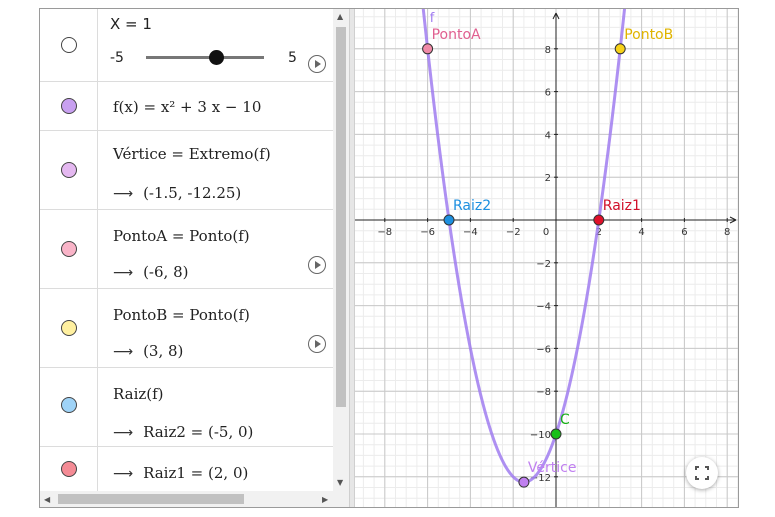  I want to click on y-tick-label: 4, so click(548, 135).